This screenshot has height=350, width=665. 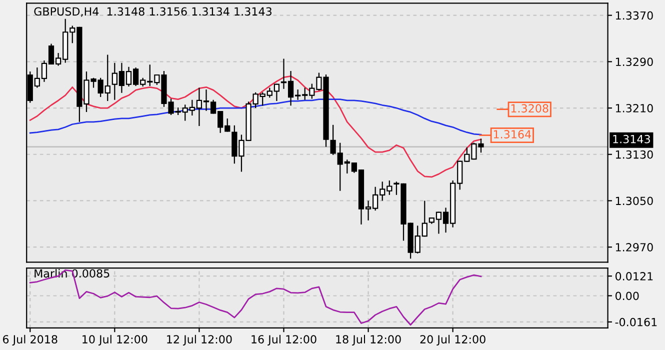 I want to click on y-tick-label: 1.3290, so click(x=634, y=62).